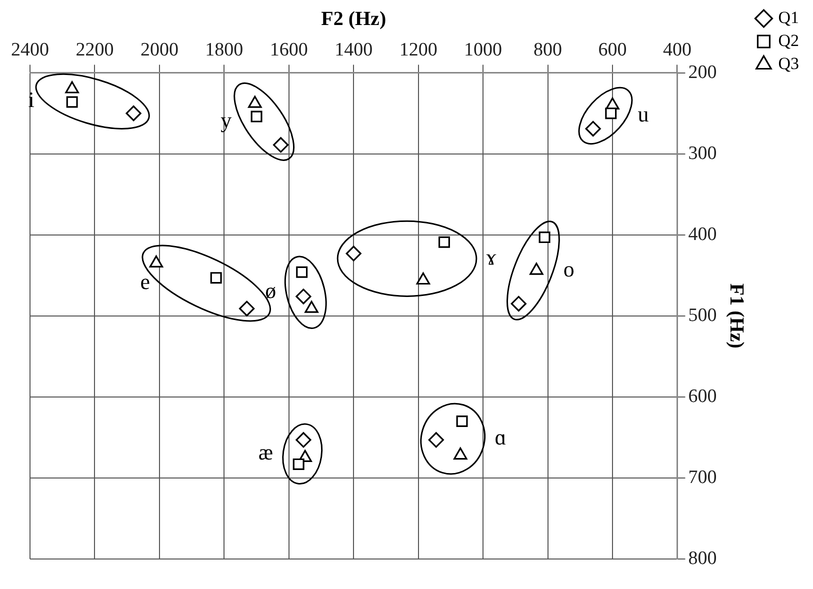 This screenshot has height=589, width=813. I want to click on annotation: e, so click(145, 281).